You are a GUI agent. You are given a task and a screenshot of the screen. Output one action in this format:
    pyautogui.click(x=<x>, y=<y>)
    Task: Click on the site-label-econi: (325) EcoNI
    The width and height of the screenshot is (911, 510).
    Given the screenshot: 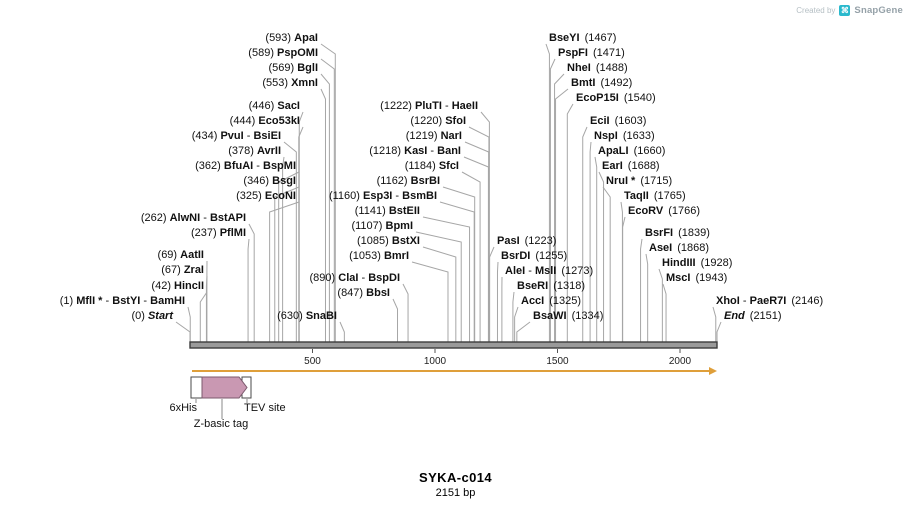 What is the action you would take?
    pyautogui.click(x=266, y=196)
    